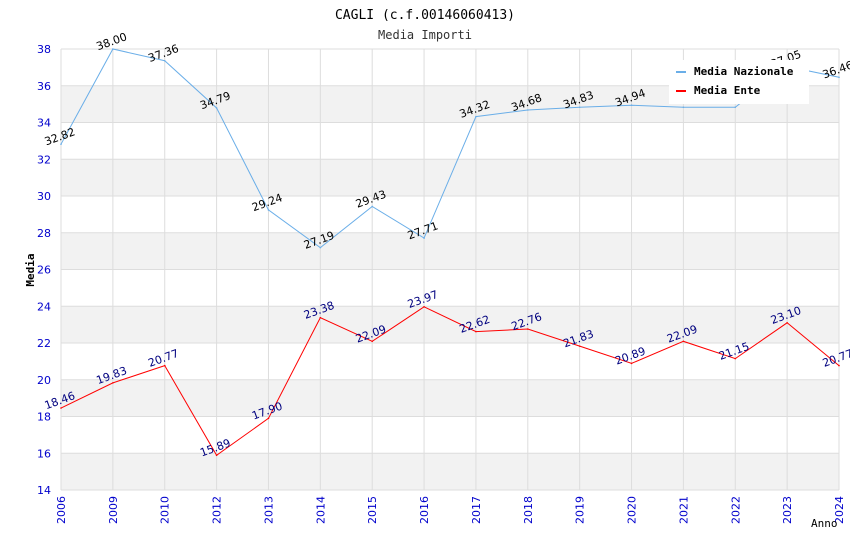  Describe the element at coordinates (320, 510) in the screenshot. I see `x-tick-label: 2014` at that location.